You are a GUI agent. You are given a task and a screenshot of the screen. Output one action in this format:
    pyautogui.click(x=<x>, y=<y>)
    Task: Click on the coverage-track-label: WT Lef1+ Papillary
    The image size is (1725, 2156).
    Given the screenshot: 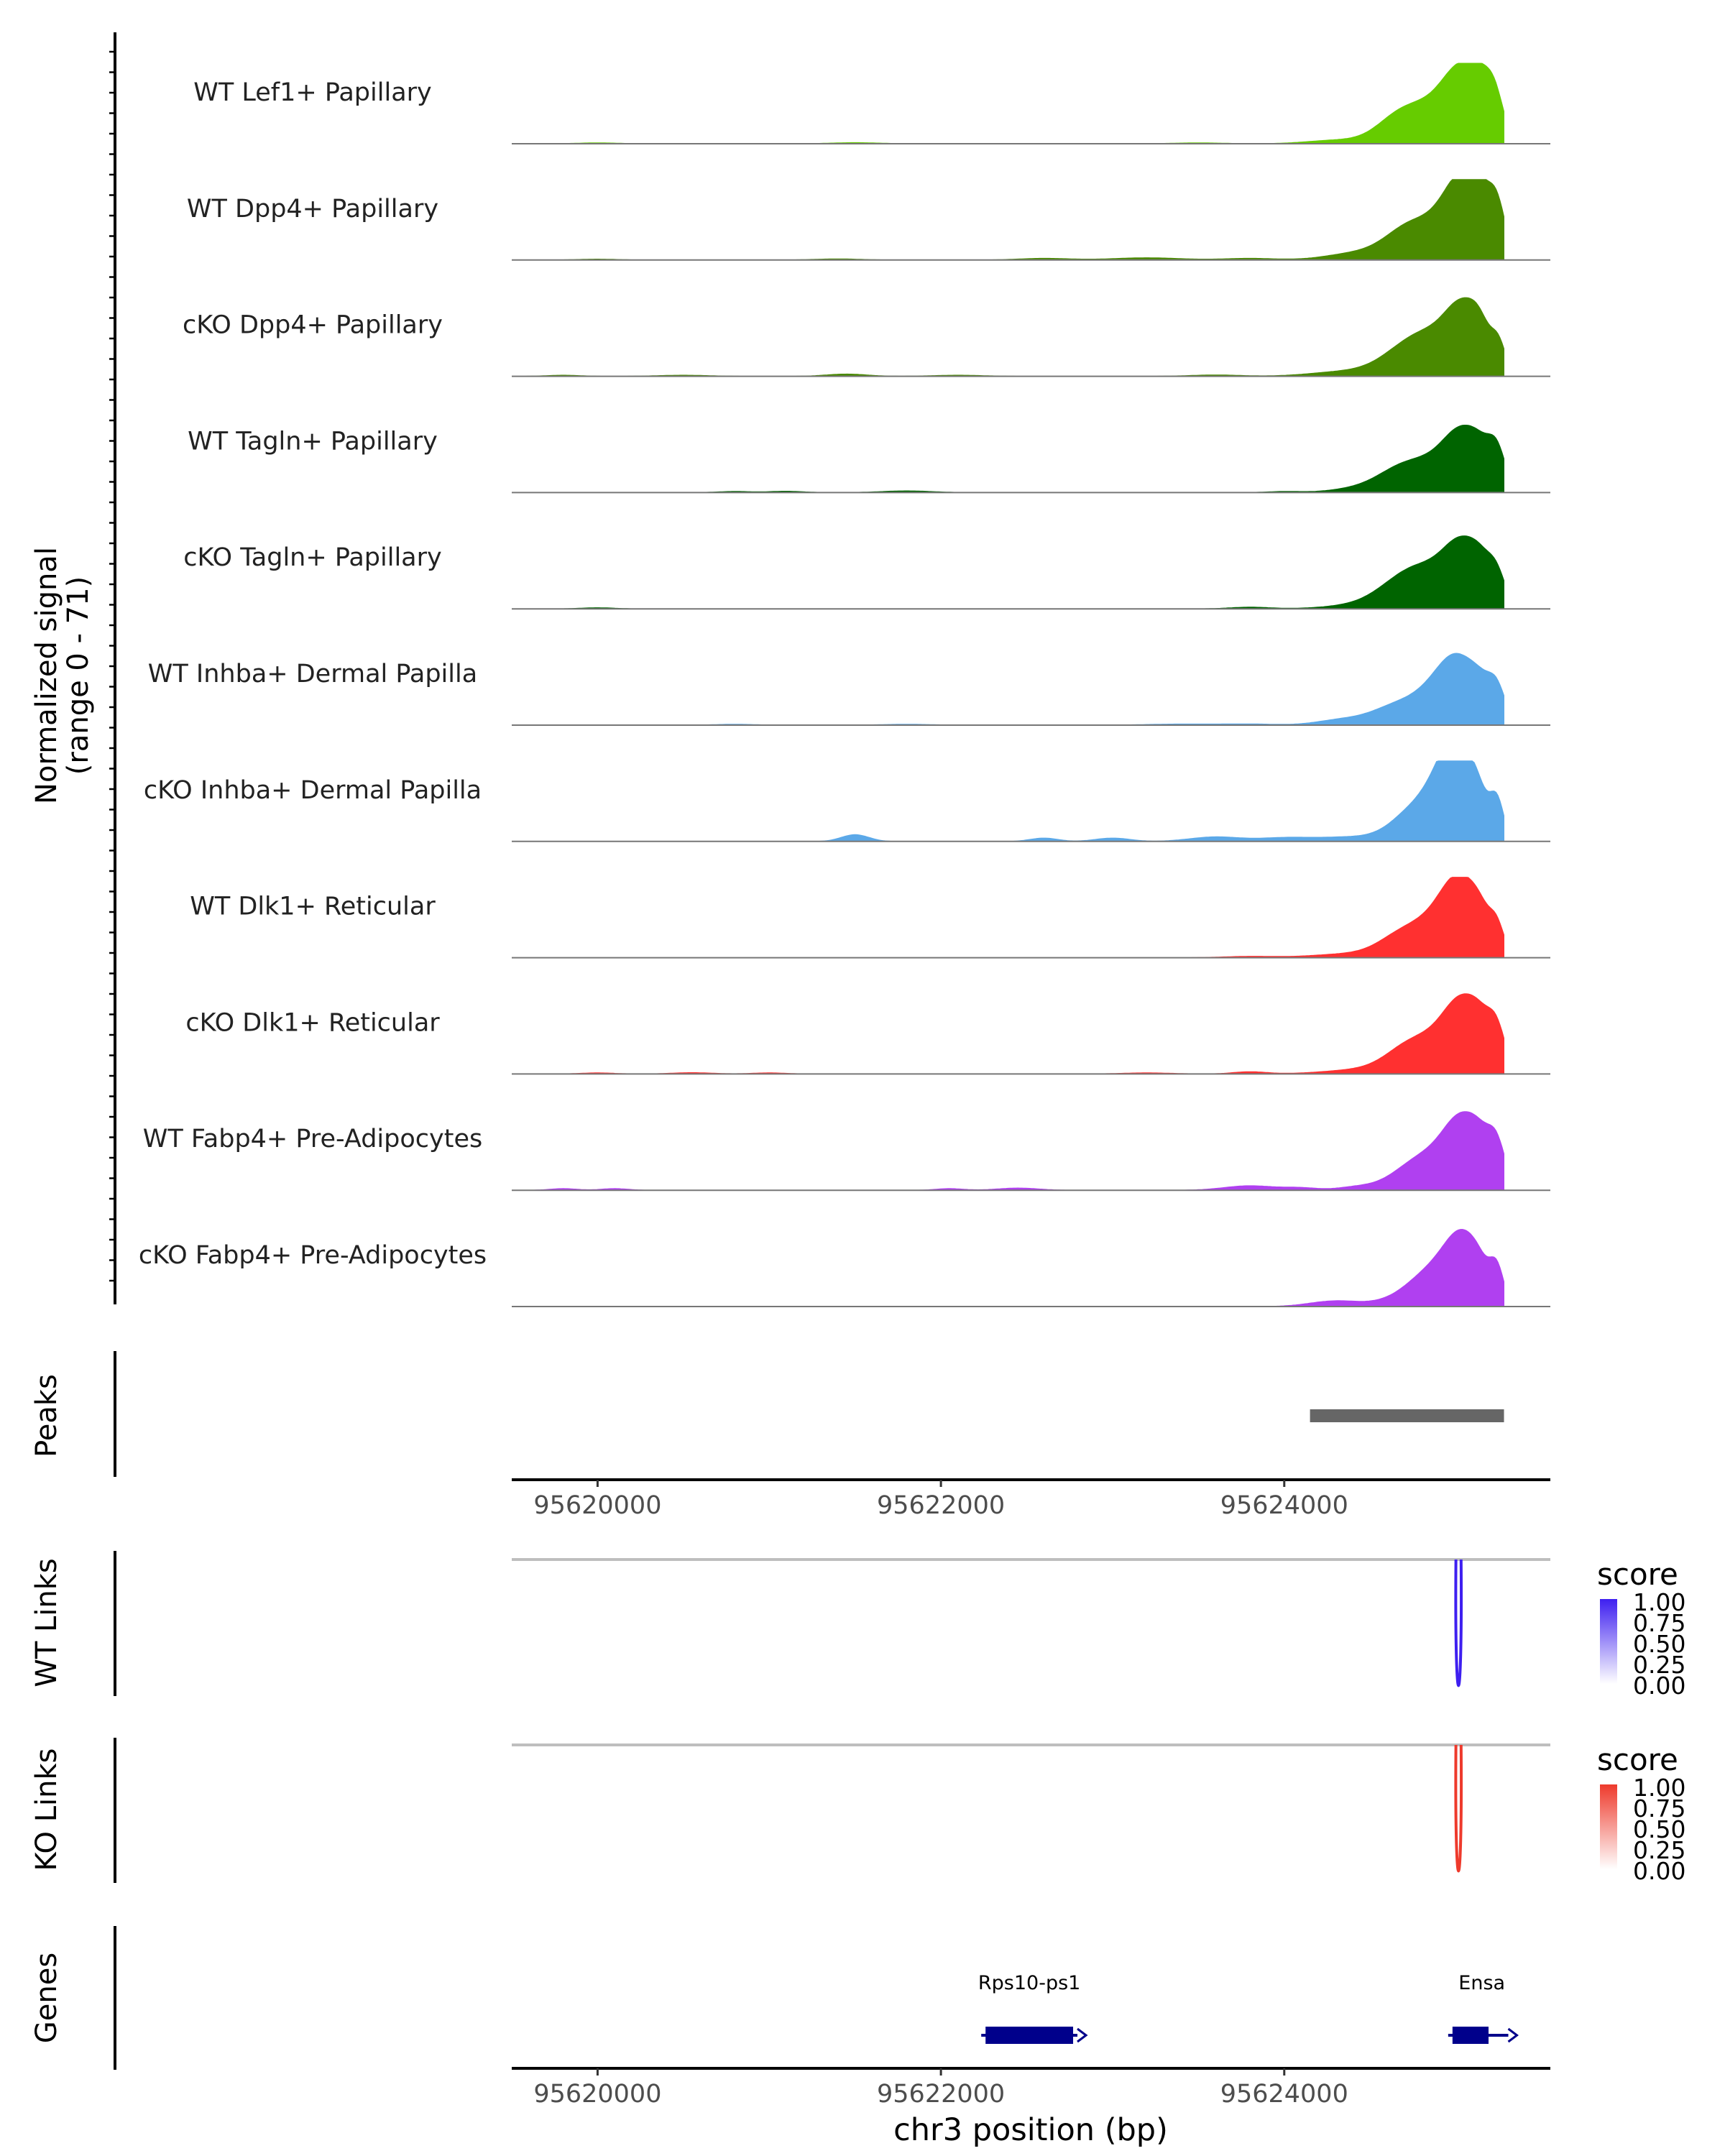 What is the action you would take?
    pyautogui.click(x=312, y=93)
    